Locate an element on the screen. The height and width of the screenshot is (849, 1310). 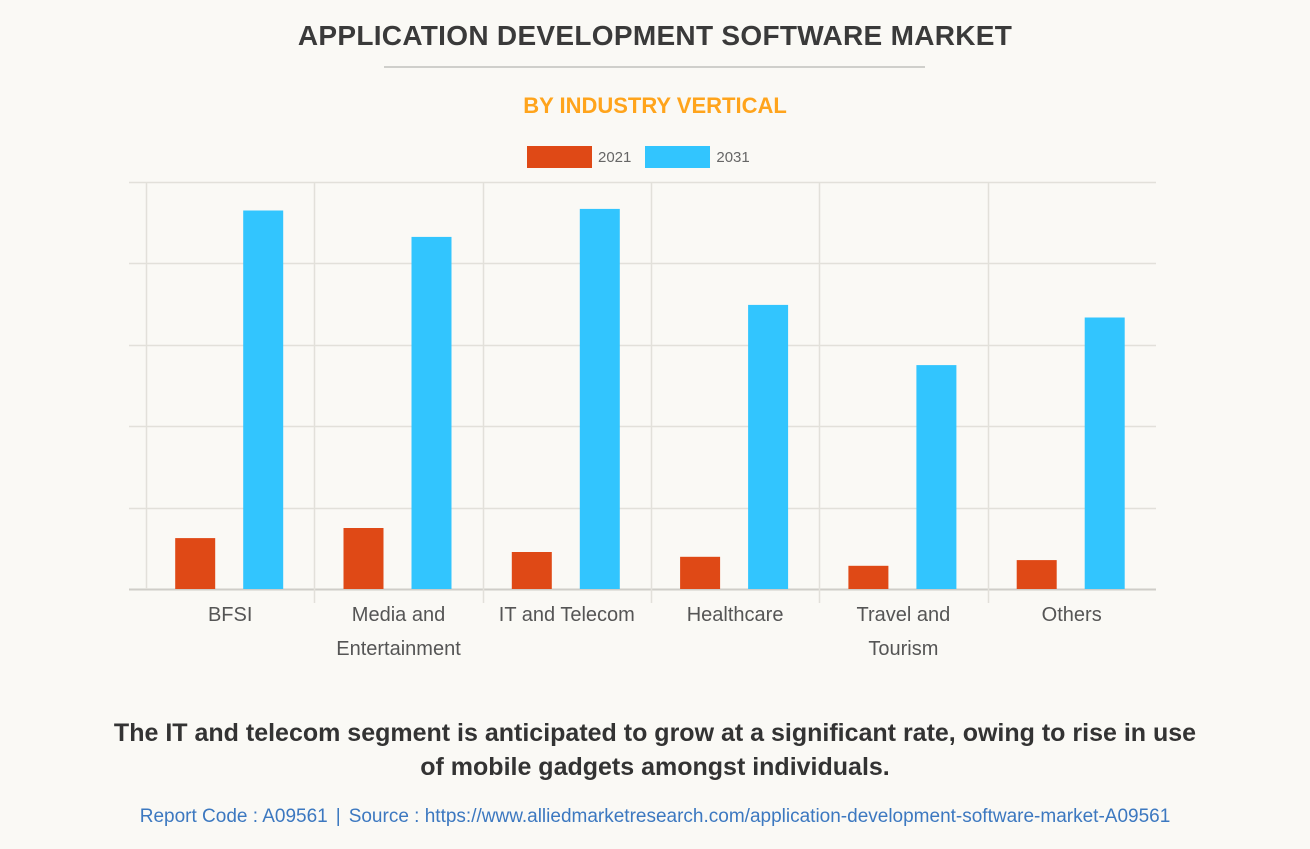
legend-label-2031: 2031 is located at coordinates (733, 157).